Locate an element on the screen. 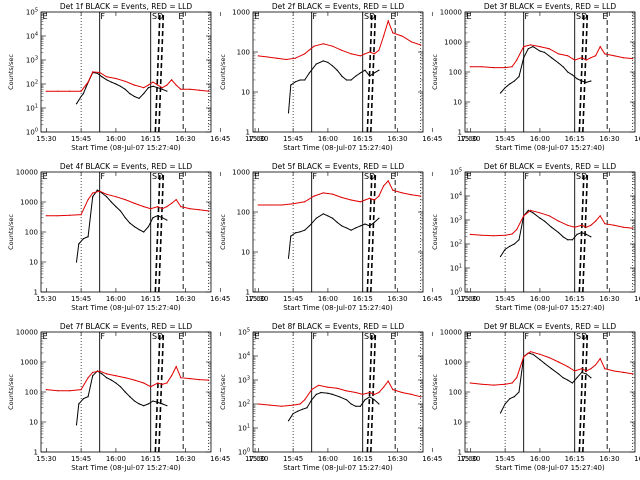  panel-title: Det 2f BLACK = Events, RED = LLD is located at coordinates (338, 6).